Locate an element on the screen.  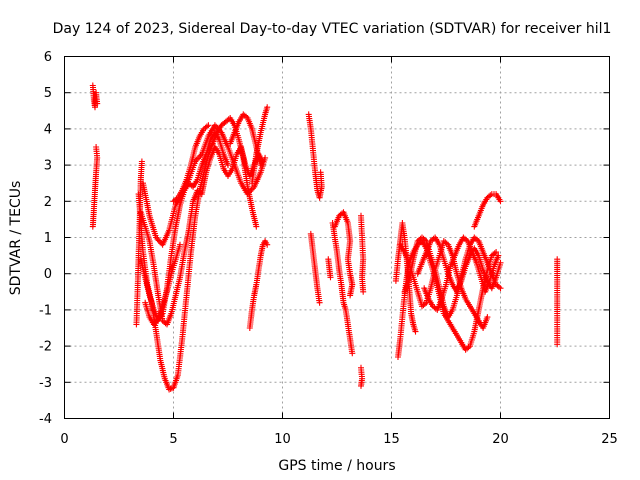
x-axis-title: GPS time / hours is located at coordinates (336, 466).